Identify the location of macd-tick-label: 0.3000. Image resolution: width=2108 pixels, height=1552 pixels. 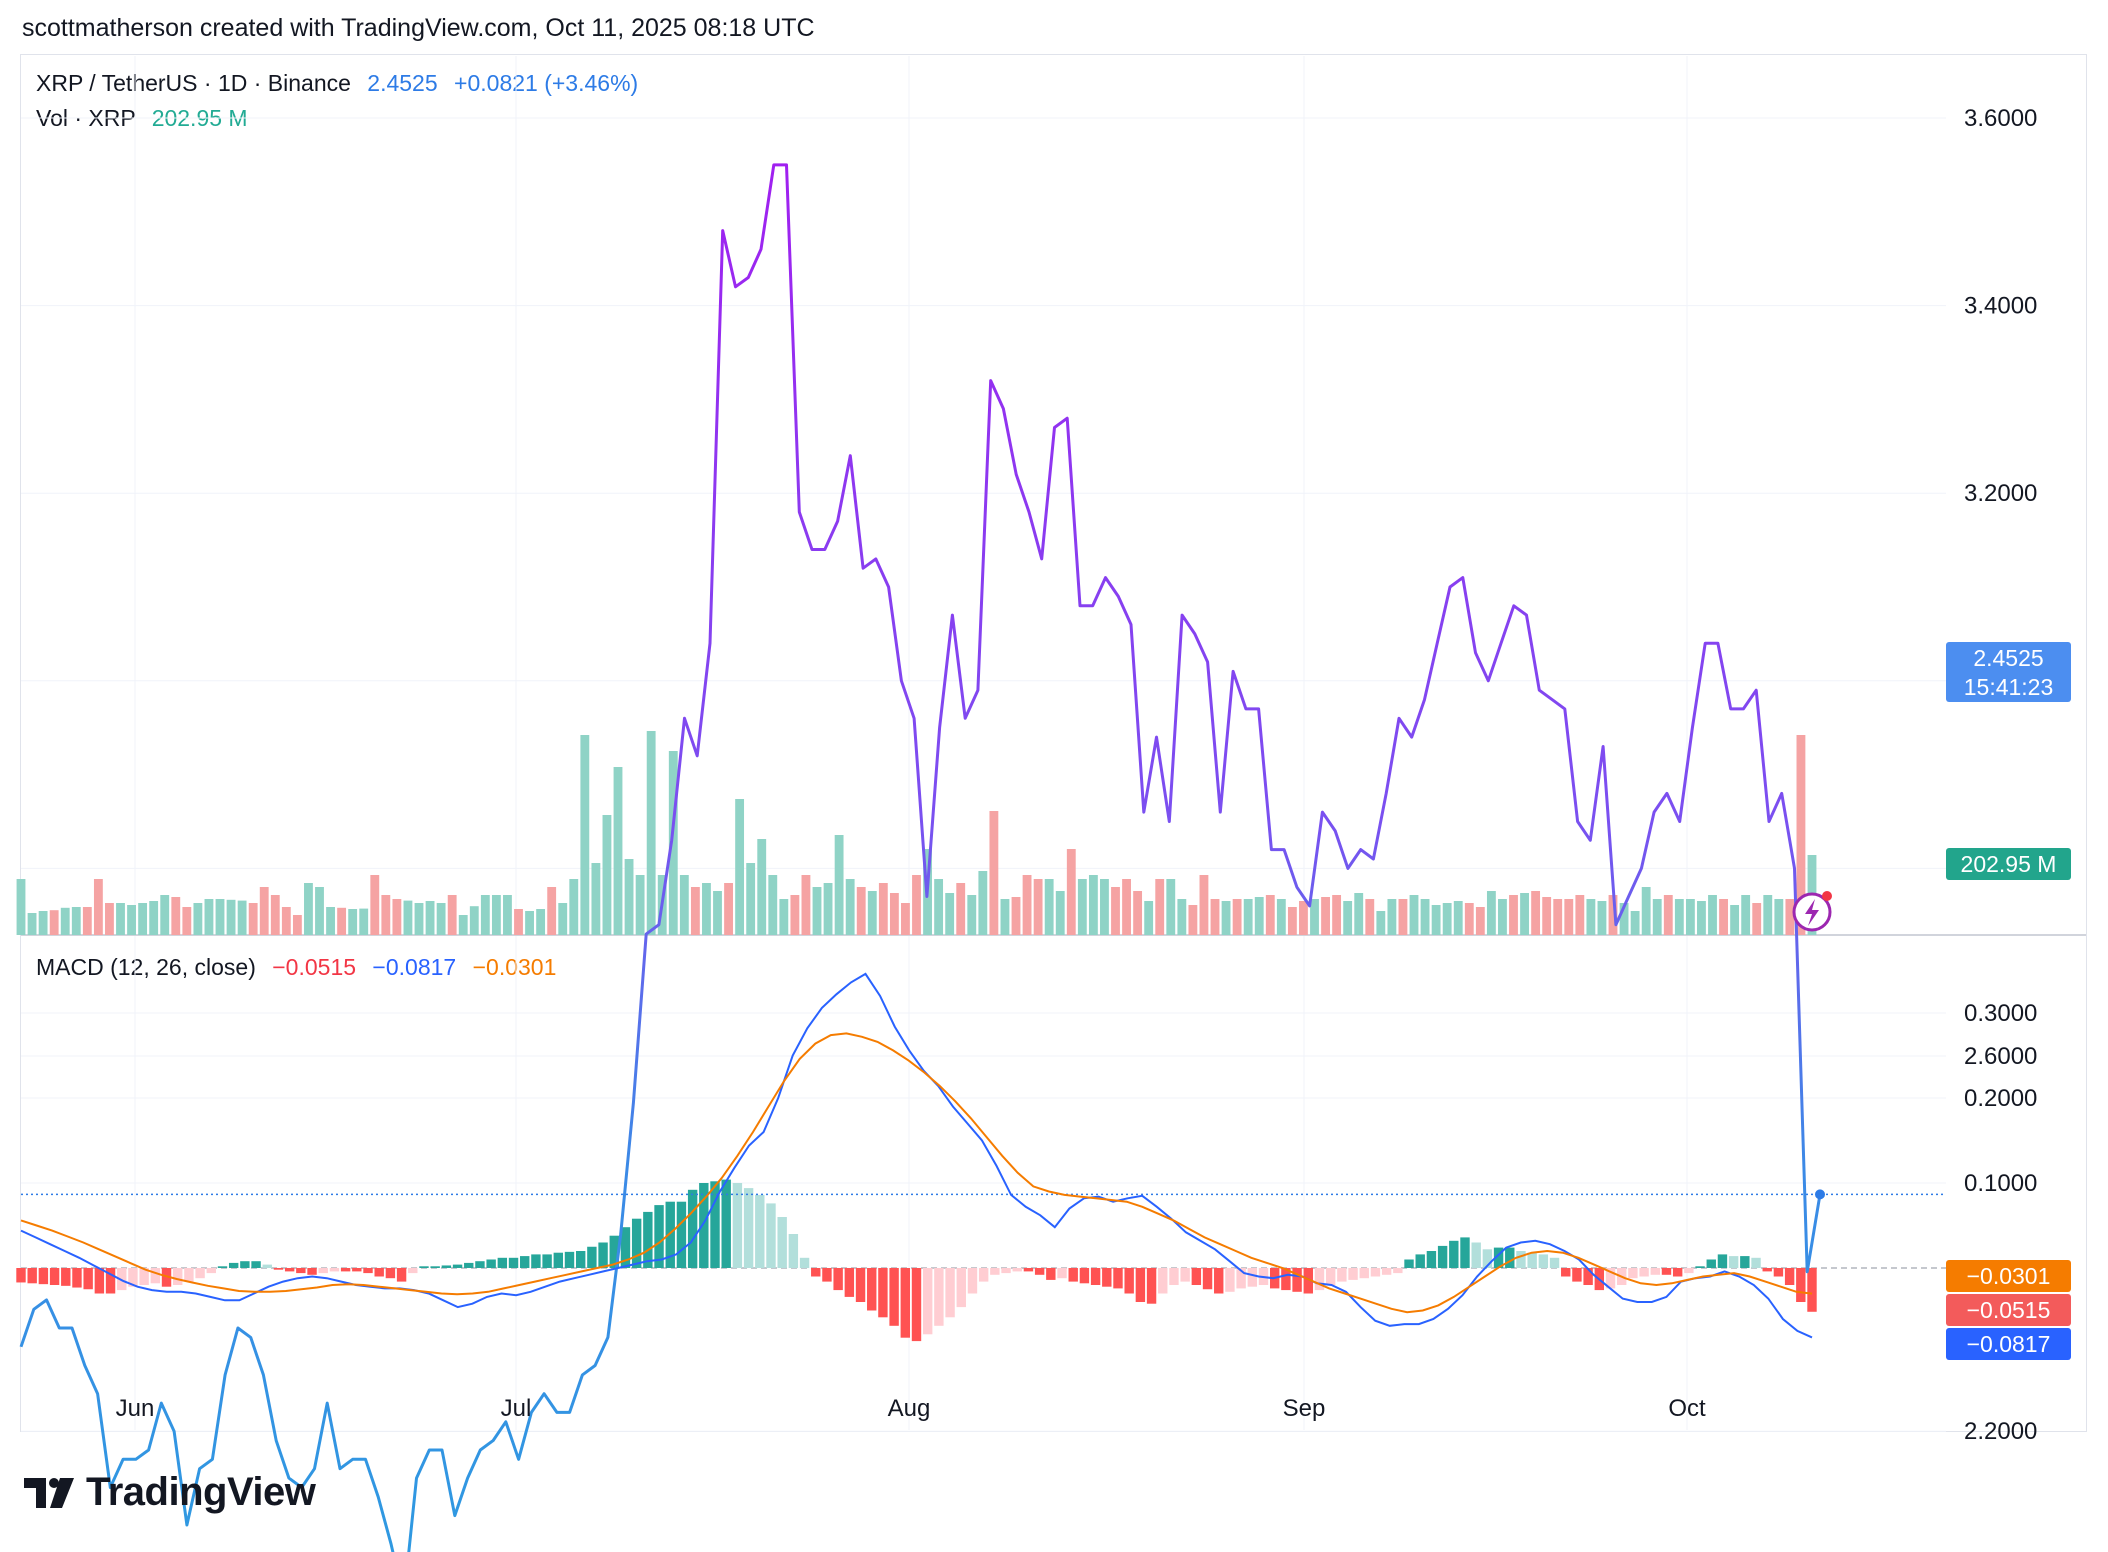
(2000, 1013).